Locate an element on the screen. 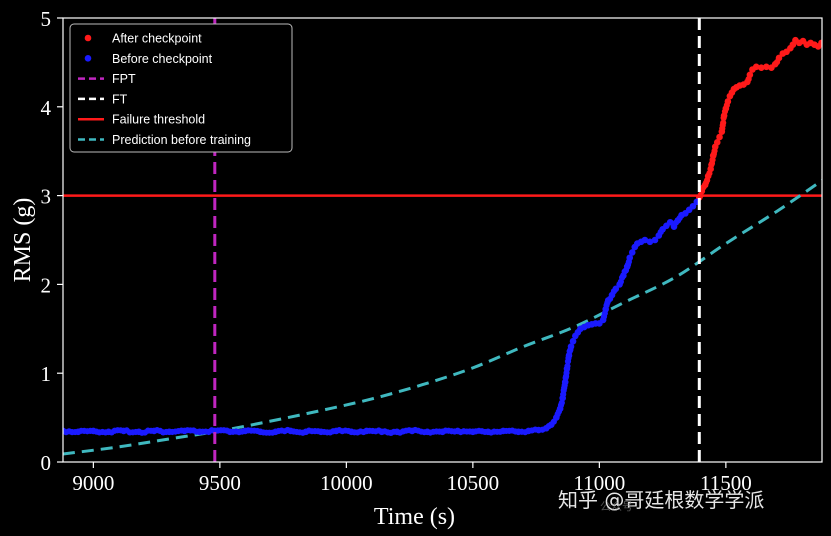 The image size is (831, 536). legend-item: FPT is located at coordinates (124, 79).